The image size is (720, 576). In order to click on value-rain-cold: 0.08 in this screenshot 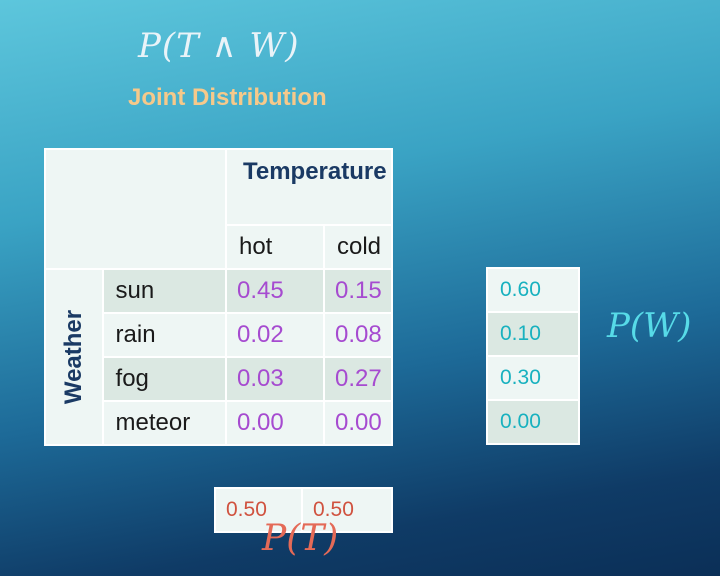, I will do `click(358, 335)`.